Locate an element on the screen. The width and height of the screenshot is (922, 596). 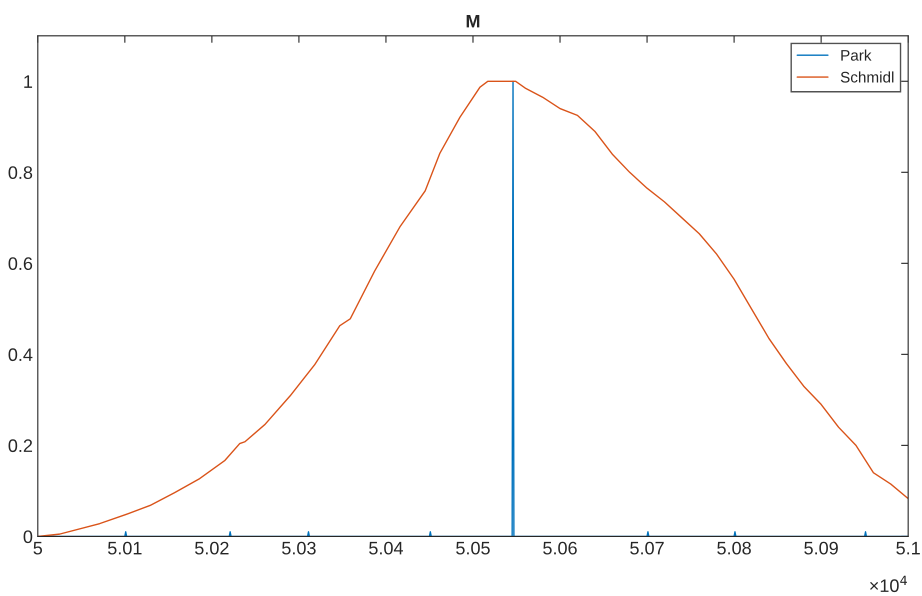
legend-label: Park is located at coordinates (856, 55).